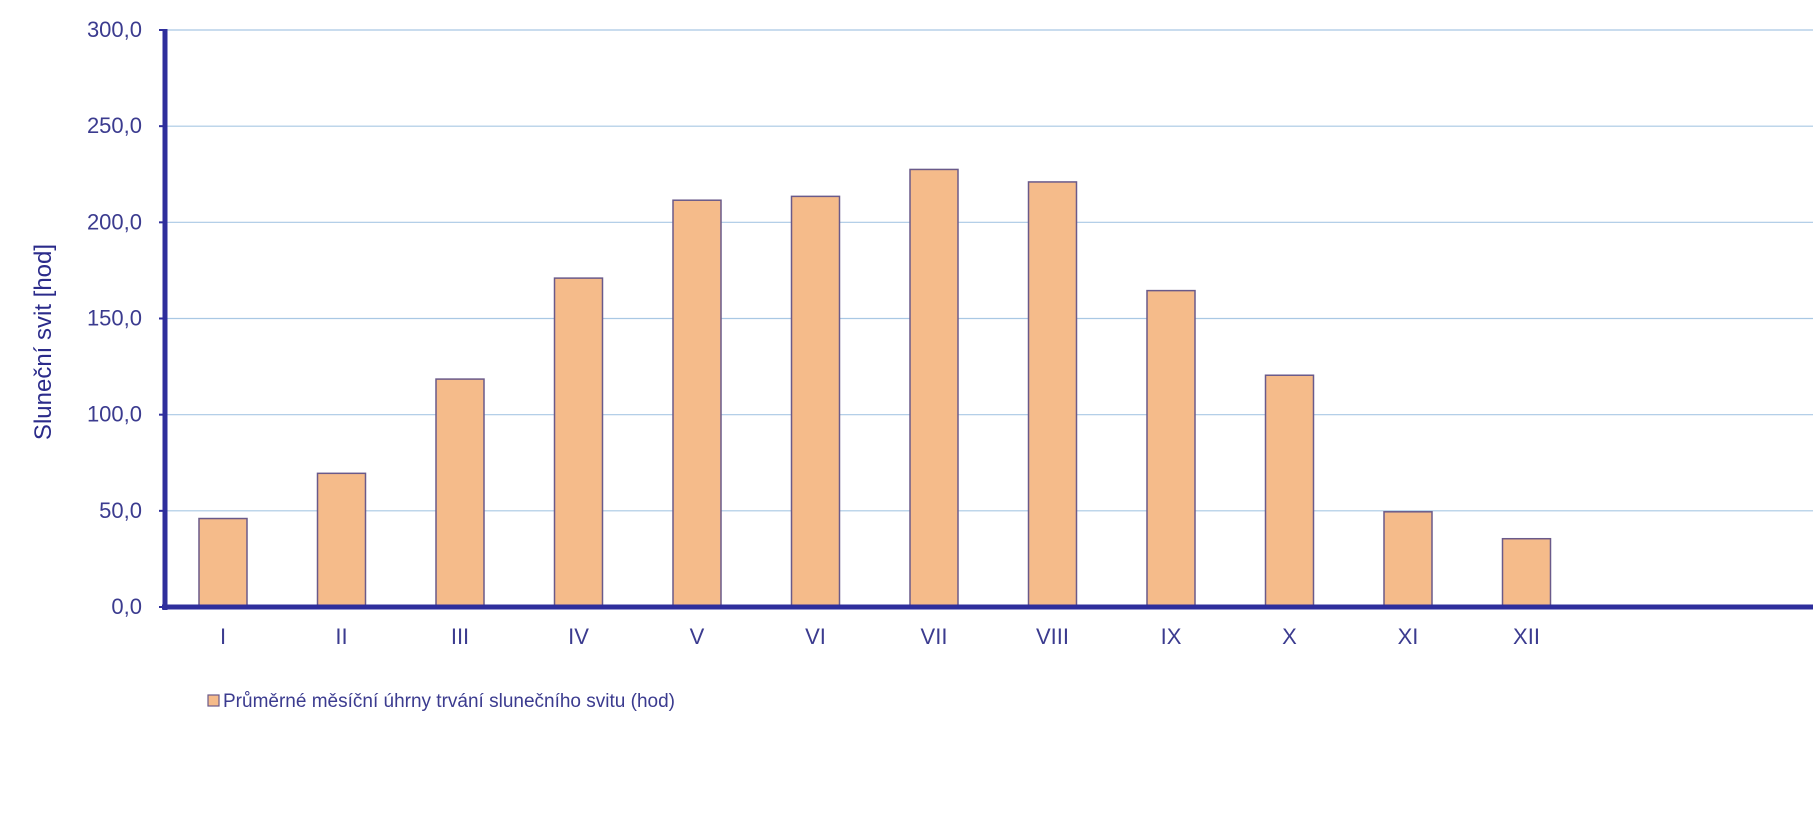  I want to click on x-tick-label: VII, so click(934, 636).